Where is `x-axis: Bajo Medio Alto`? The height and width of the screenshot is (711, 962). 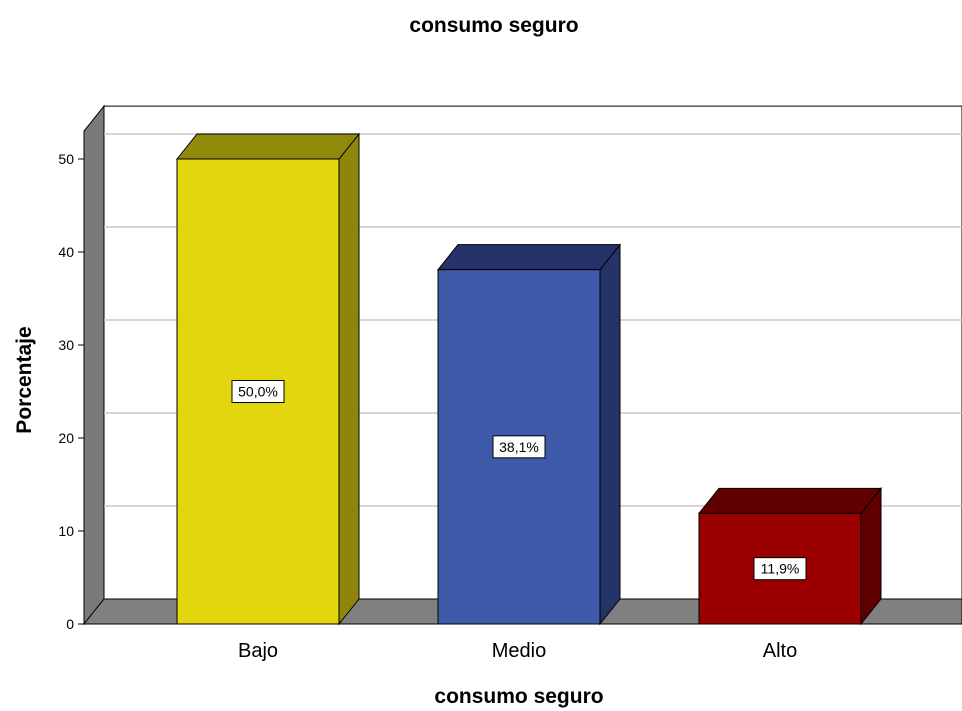 x-axis: Bajo Medio Alto is located at coordinates (517, 651).